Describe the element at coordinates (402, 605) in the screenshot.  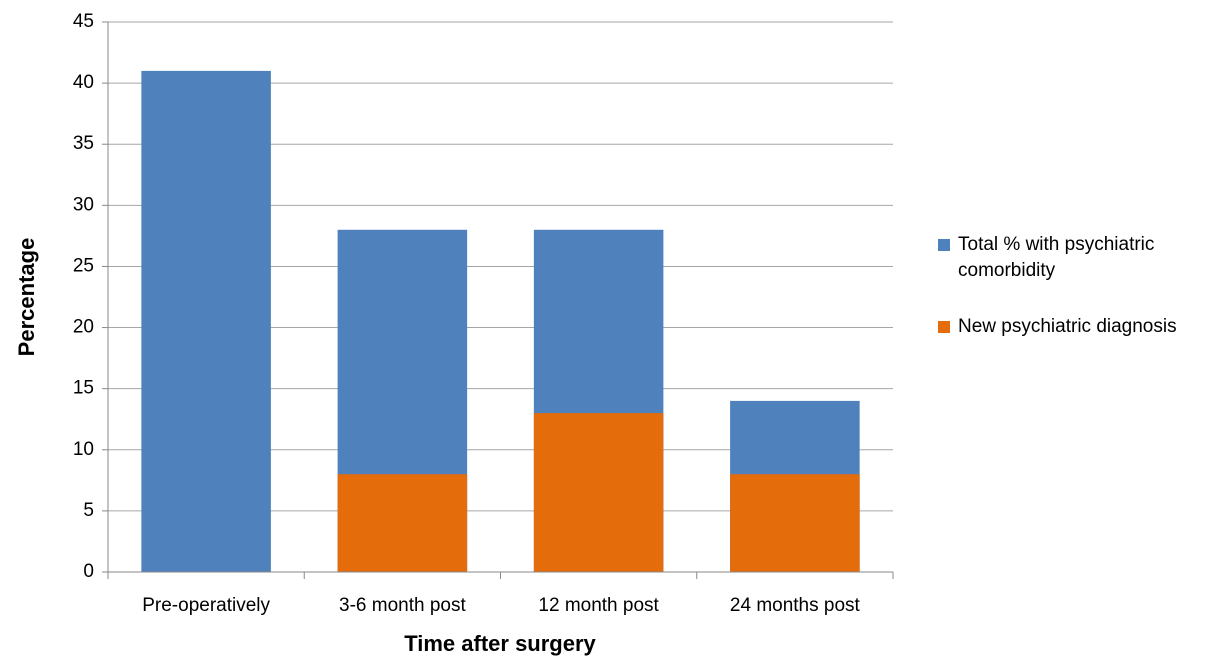
I see `x-tick-label: 3-6 month post` at that location.